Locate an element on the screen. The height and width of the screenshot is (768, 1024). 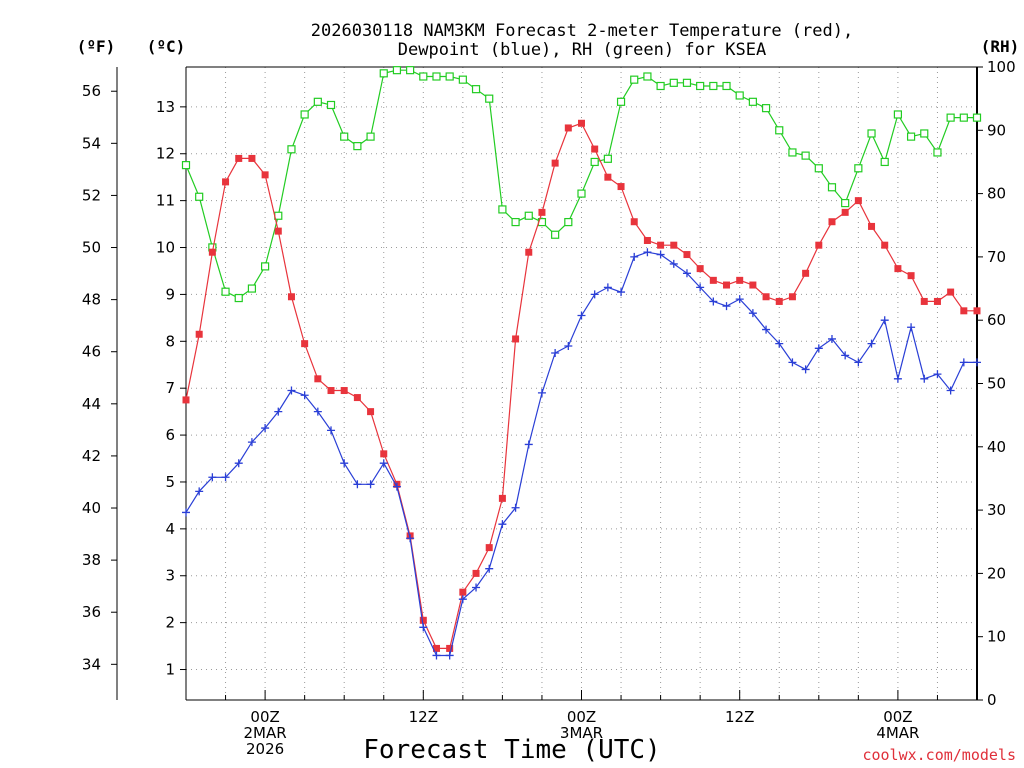
rh-tick-label: 50 is located at coordinates (996, 384).